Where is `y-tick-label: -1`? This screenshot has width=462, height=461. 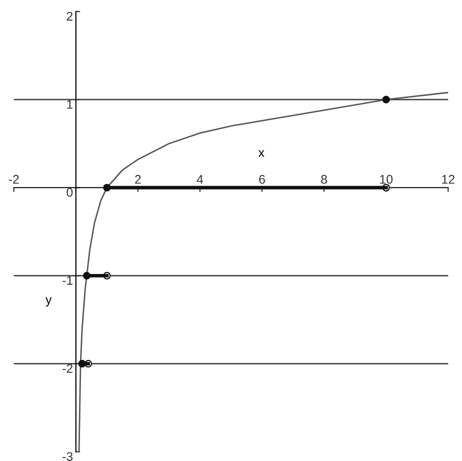 y-tick-label: -1 is located at coordinates (67, 280).